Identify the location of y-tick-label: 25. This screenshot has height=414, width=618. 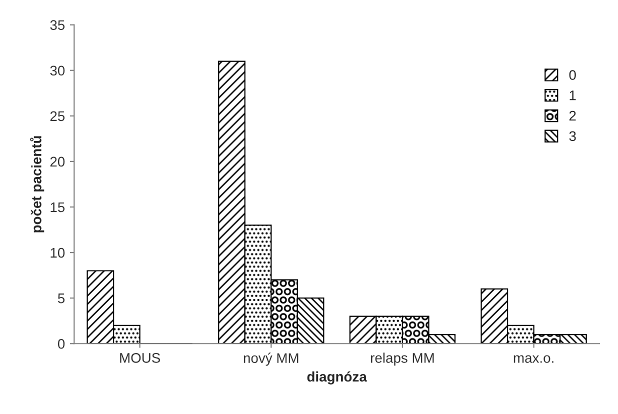
(57, 116).